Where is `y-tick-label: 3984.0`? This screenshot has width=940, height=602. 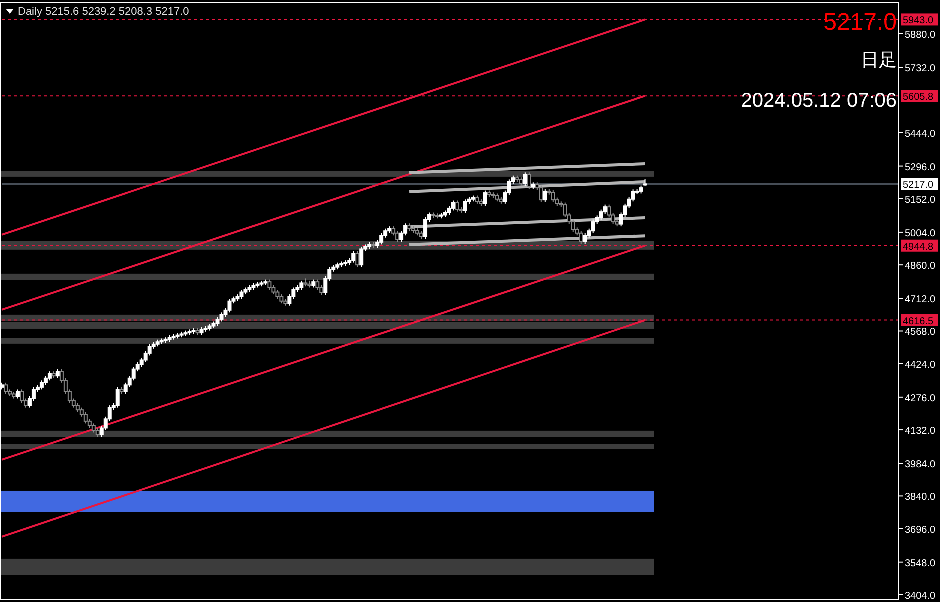
y-tick-label: 3984.0 is located at coordinates (920, 465).